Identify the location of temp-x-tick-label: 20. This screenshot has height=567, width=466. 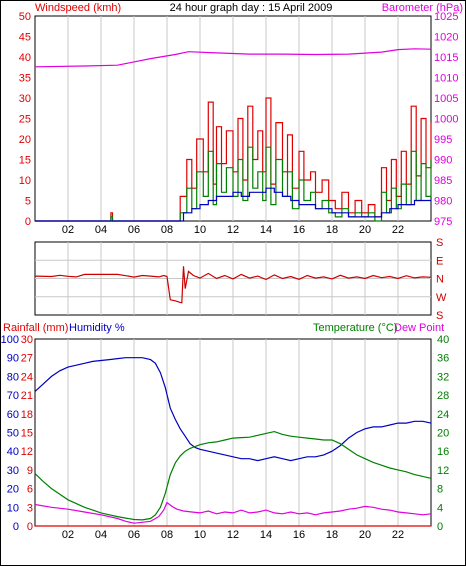
(365, 535).